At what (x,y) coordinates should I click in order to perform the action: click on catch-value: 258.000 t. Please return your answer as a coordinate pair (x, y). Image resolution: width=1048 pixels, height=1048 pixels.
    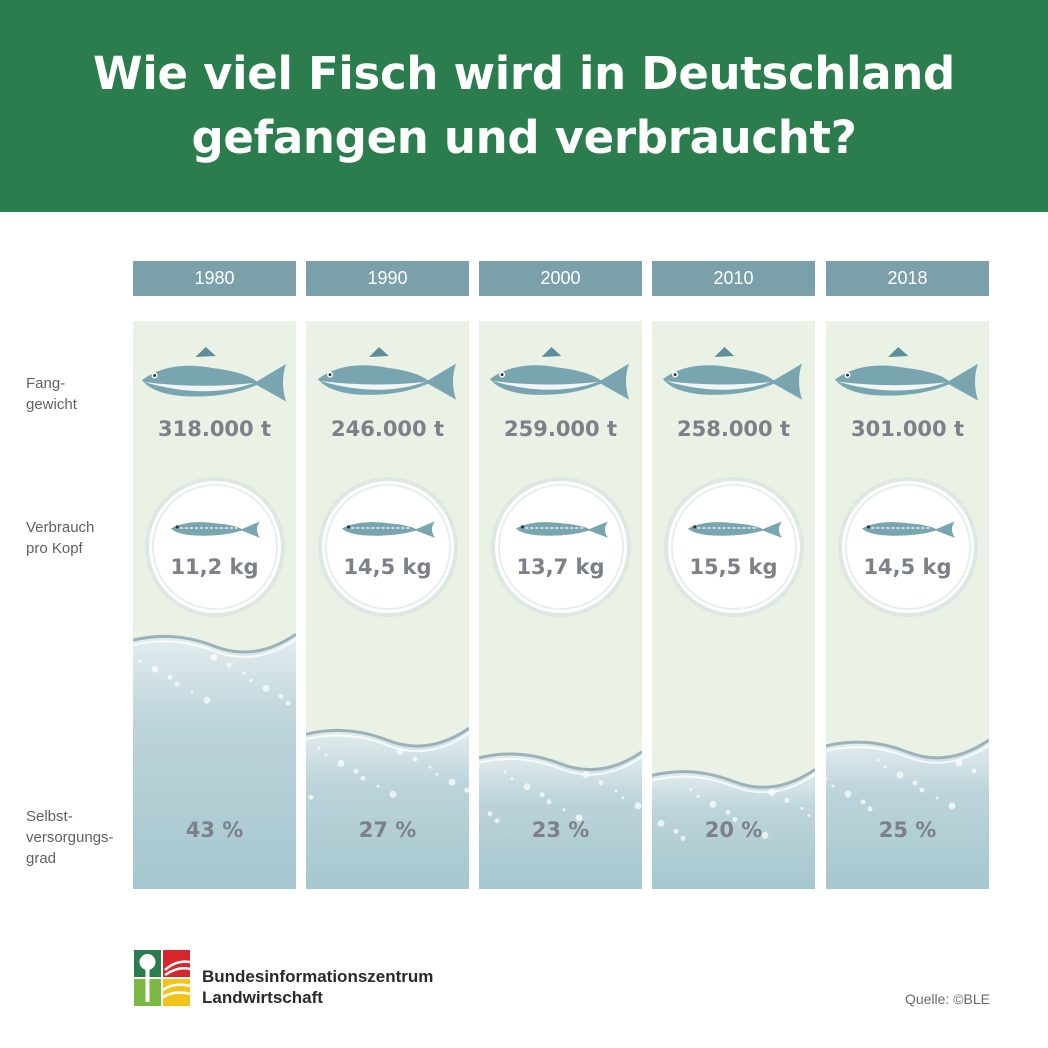
    Looking at the image, I should click on (733, 429).